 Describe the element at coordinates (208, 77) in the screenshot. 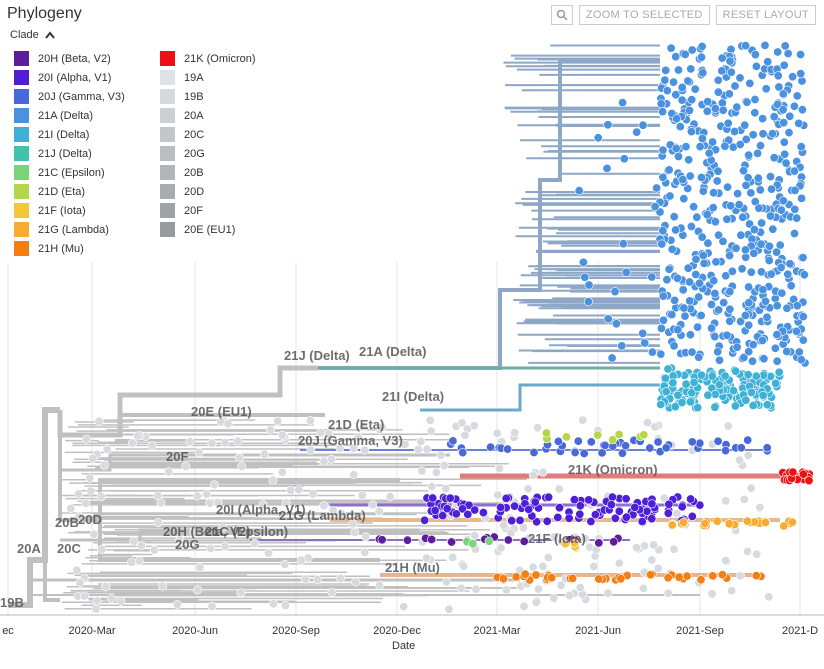

I see `legend-item: 19A` at that location.